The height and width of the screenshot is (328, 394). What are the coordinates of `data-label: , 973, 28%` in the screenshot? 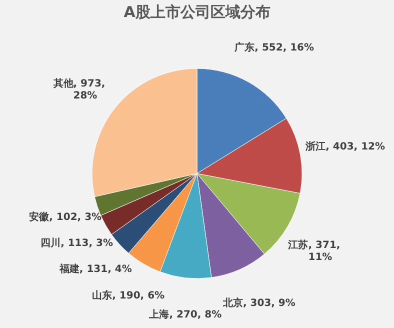 It's located at (89, 90).